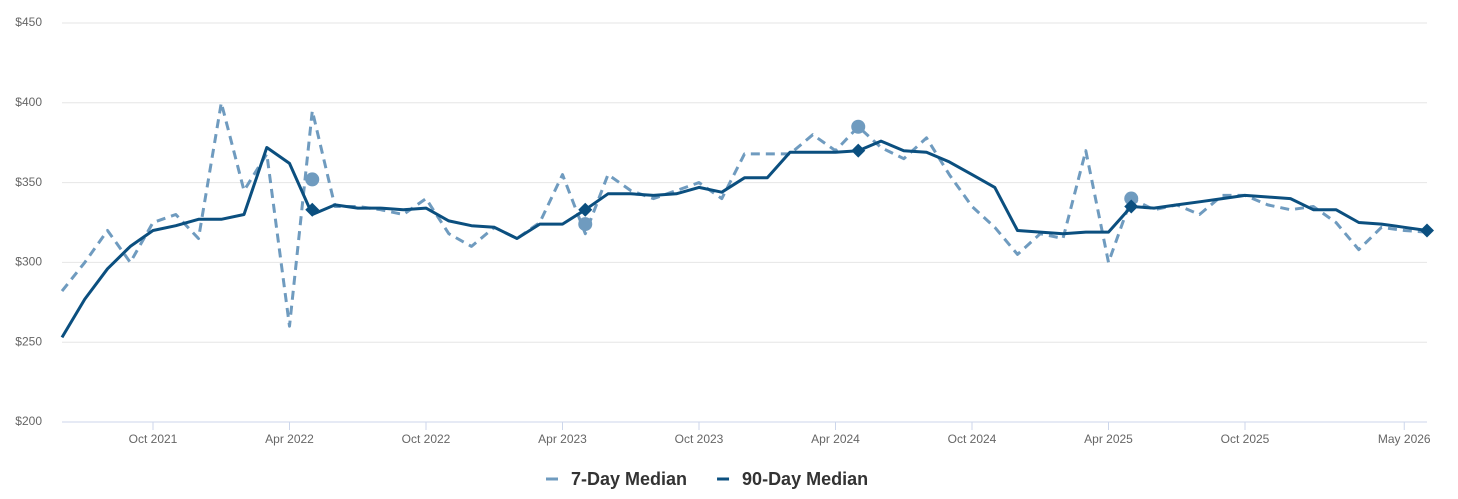  What do you see at coordinates (426, 439) in the screenshot?
I see `x-tick-label: Oct 2022` at bounding box center [426, 439].